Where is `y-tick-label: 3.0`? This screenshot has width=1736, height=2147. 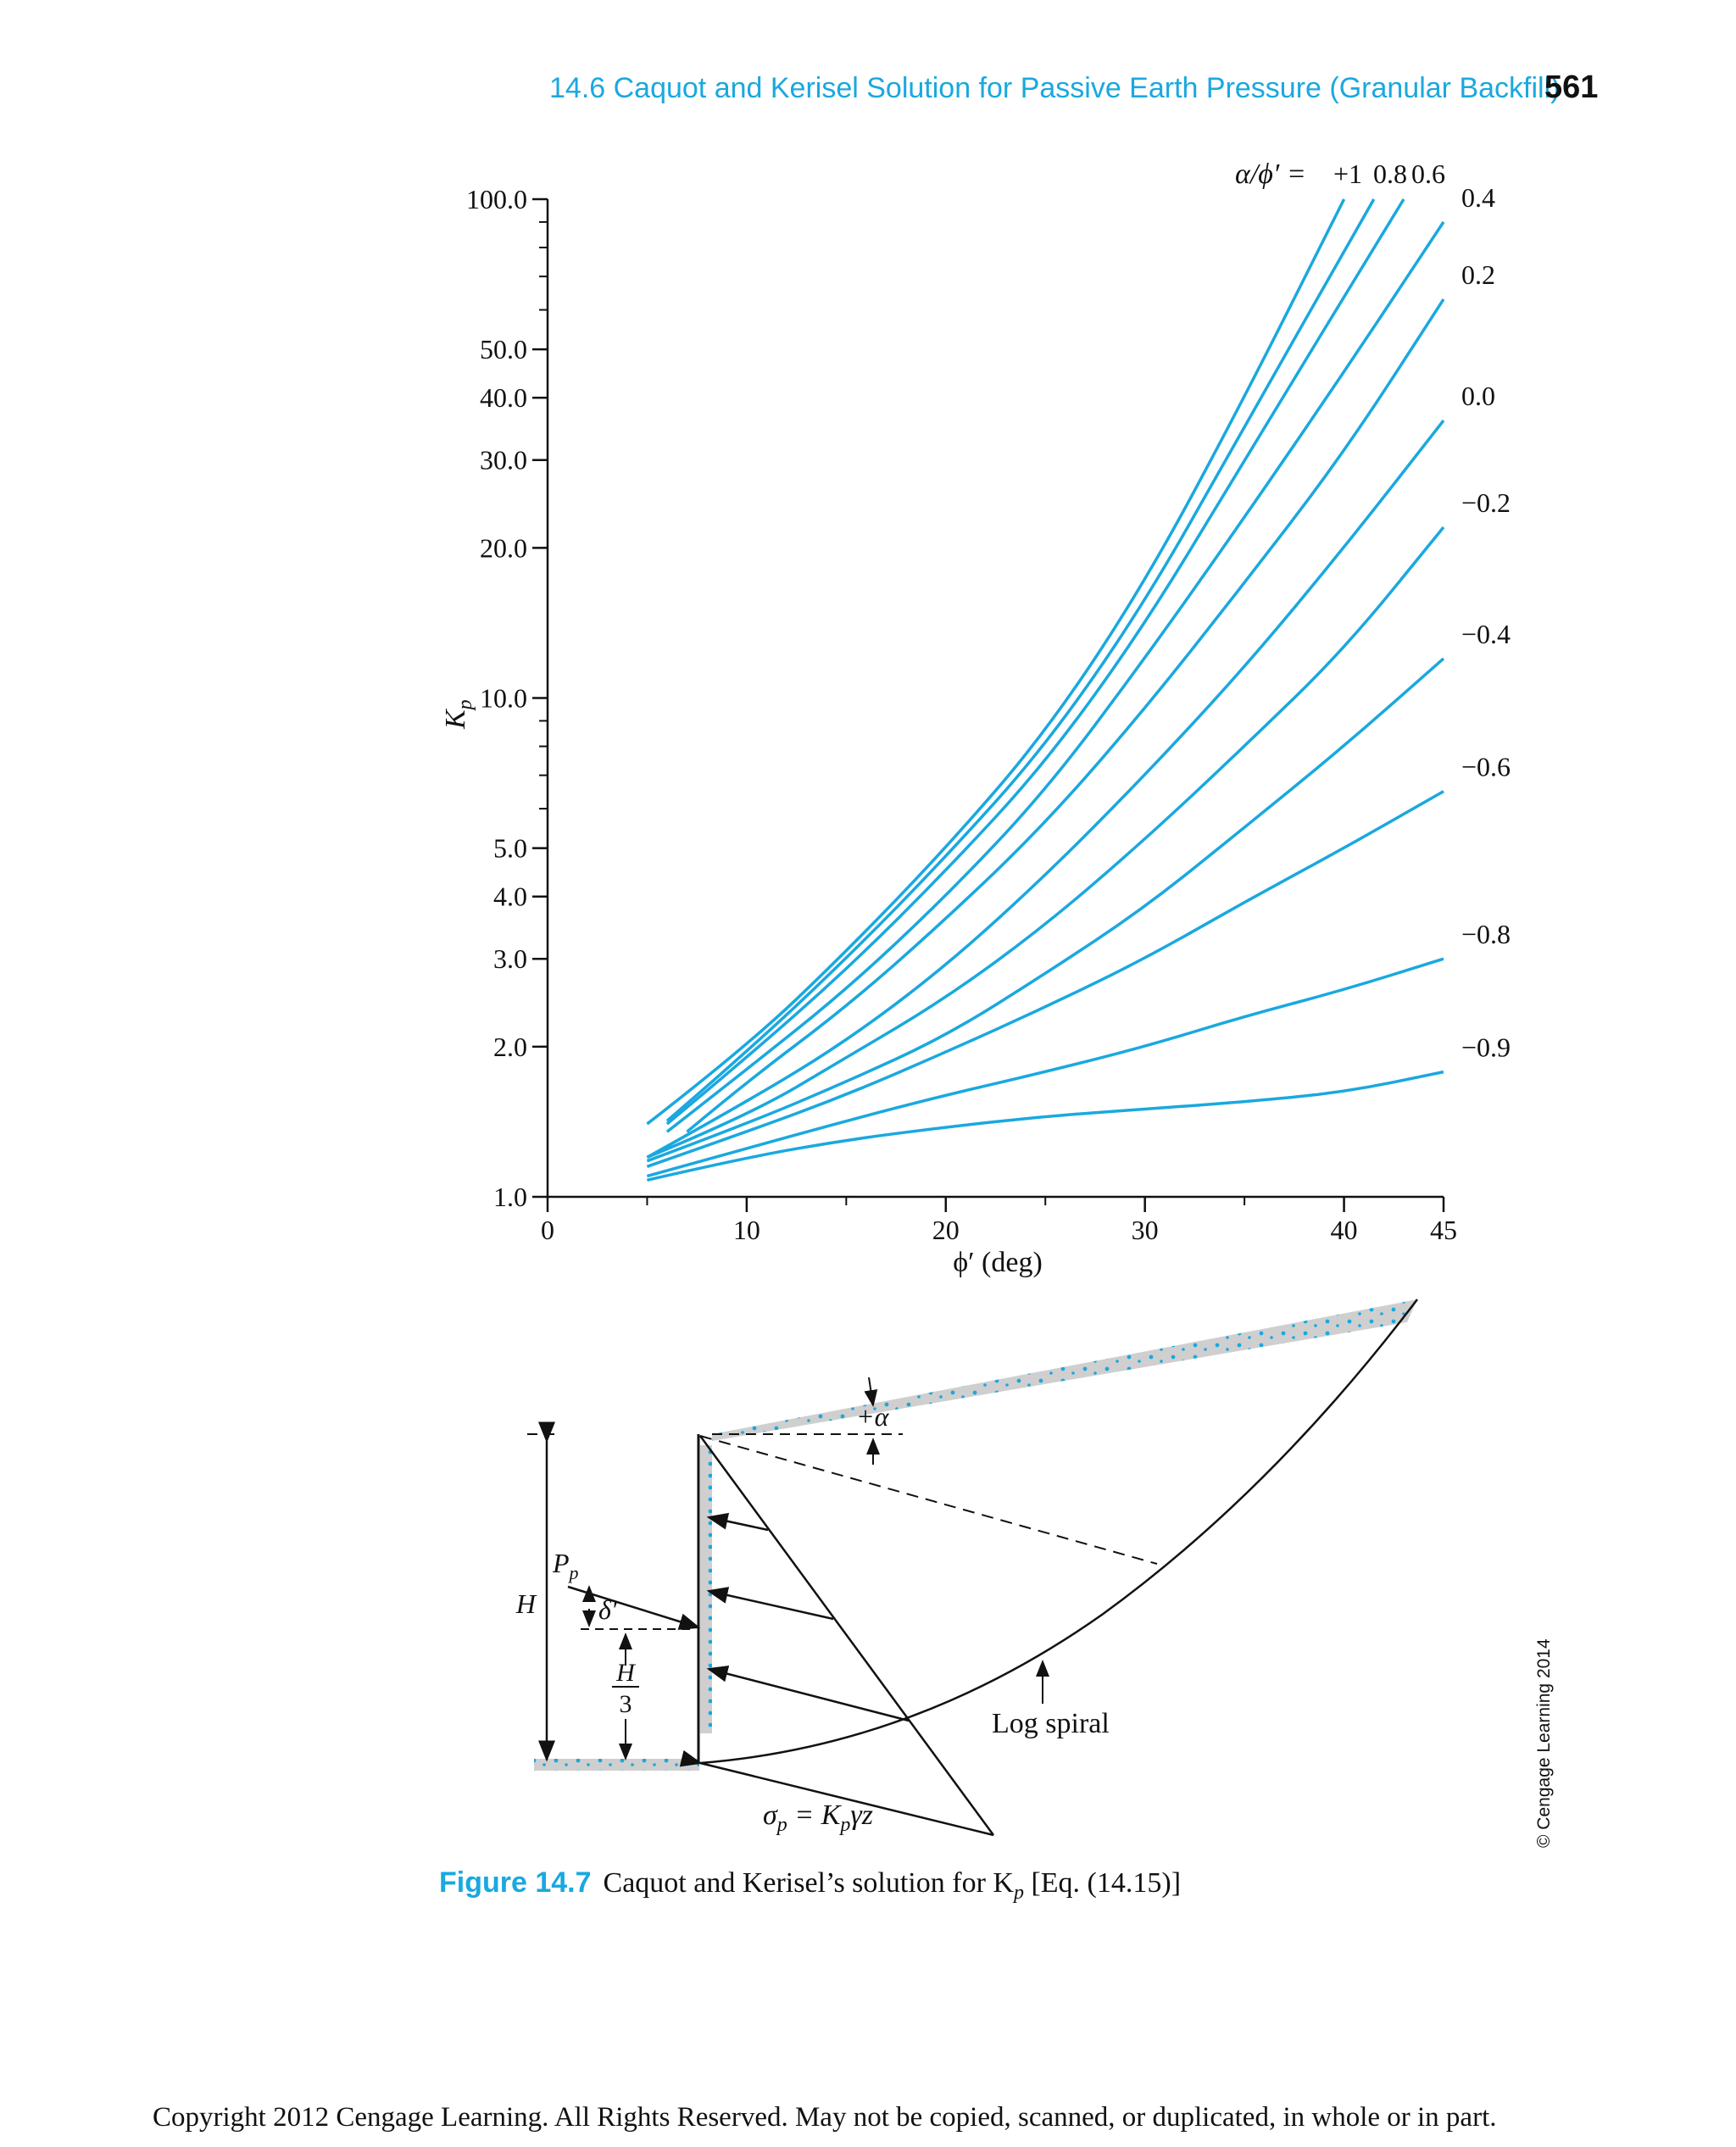 y-tick-label: 3.0 is located at coordinates (510, 958).